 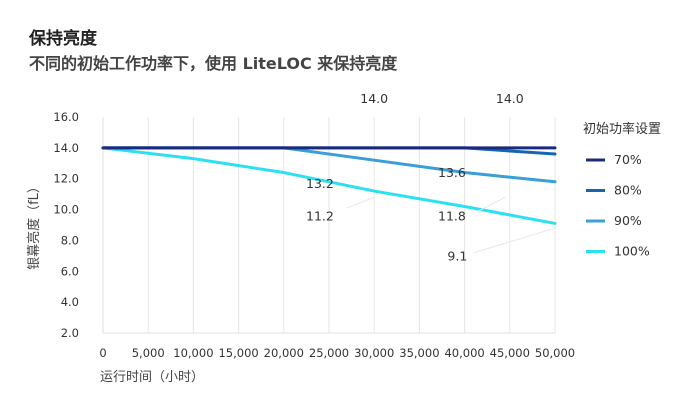 I want to click on y-tick-label: 4.0, so click(x=70, y=302).